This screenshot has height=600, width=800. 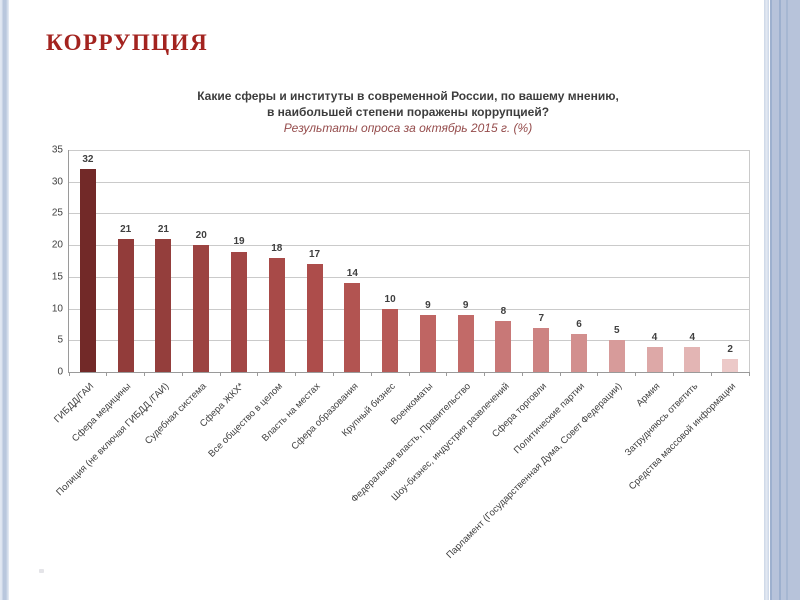 What do you see at coordinates (549, 419) in the screenshot?
I see `x-category-label: Политические партии` at bounding box center [549, 419].